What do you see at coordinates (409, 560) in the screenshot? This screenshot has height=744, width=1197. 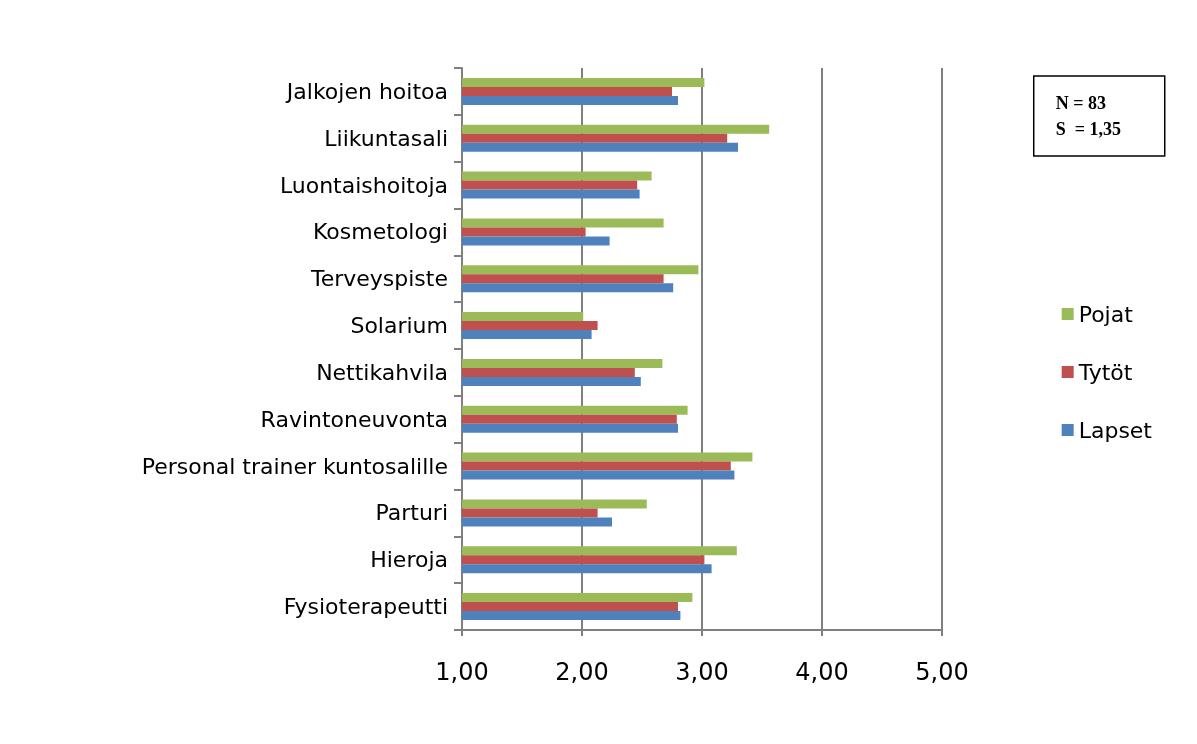 I see `y-tick-label: Hieroja` at bounding box center [409, 560].